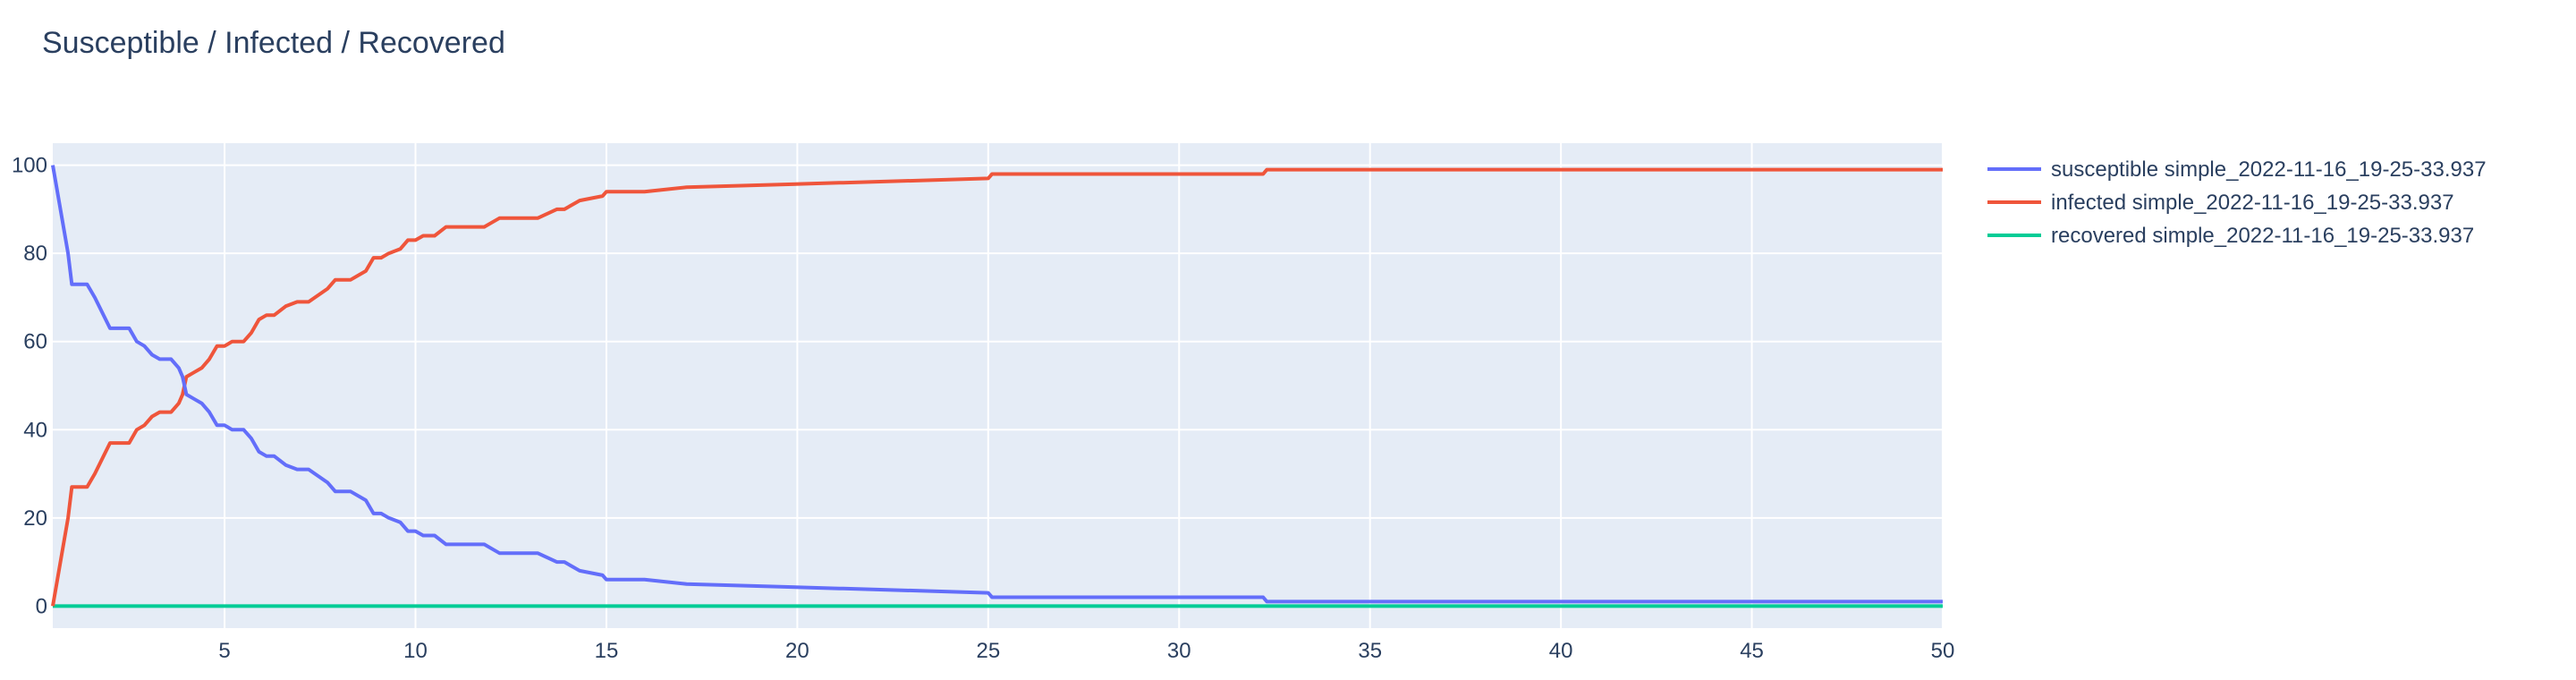 This screenshot has height=680, width=2576. Describe the element at coordinates (35, 430) in the screenshot. I see `y-tick-label: 40` at that location.